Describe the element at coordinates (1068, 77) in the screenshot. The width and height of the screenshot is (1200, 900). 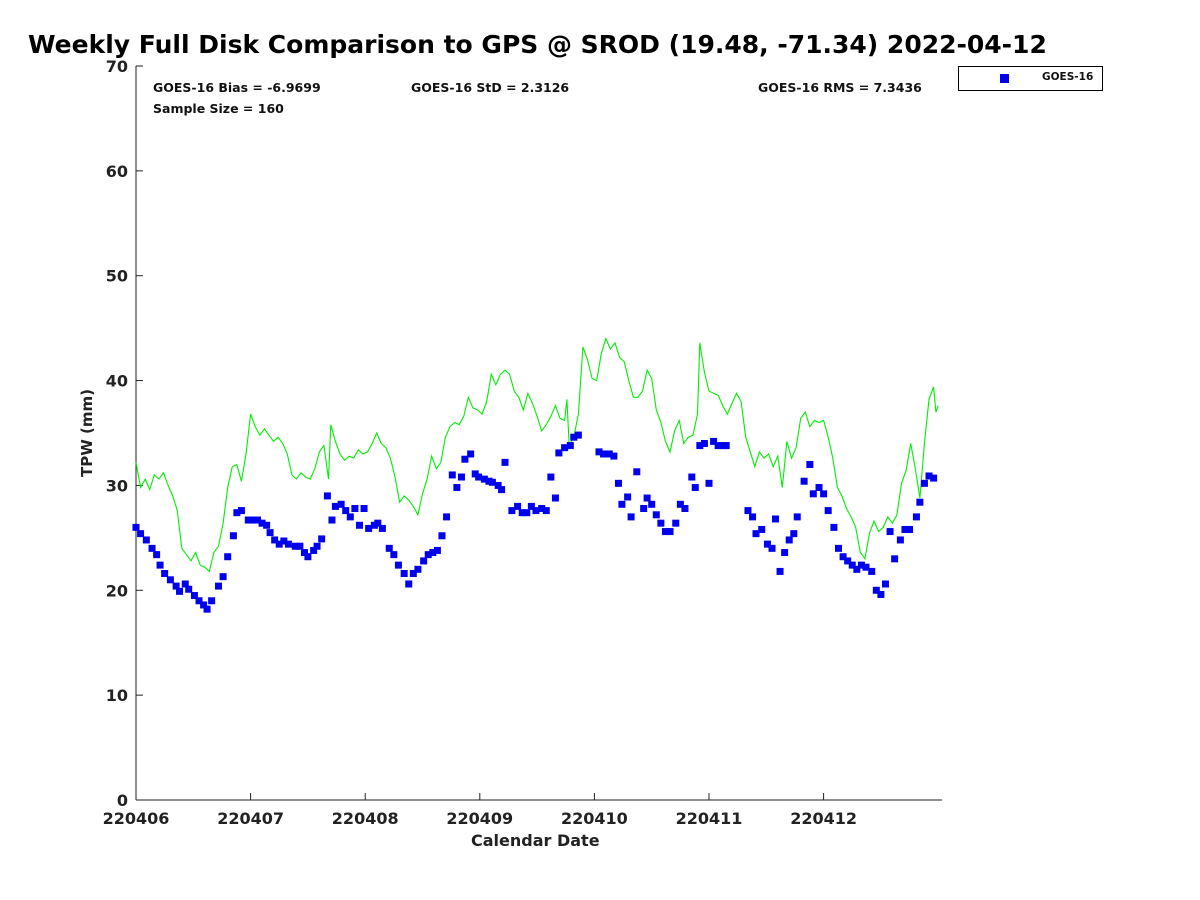
I see `legend-label-goes16: GOES-16` at that location.